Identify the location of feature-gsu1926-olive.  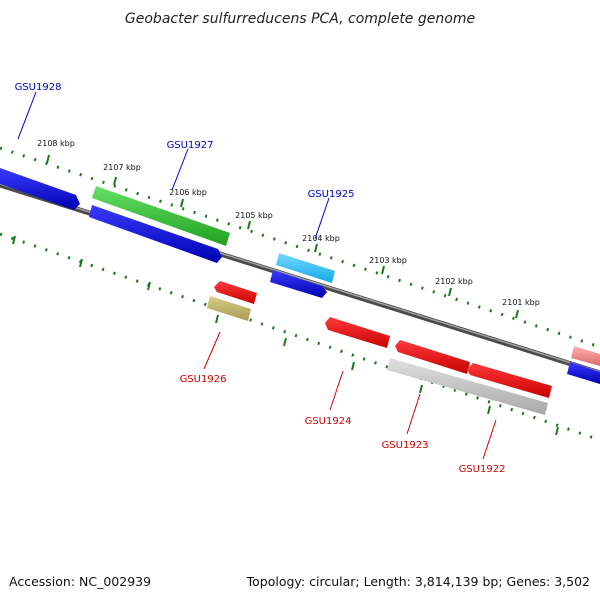
(229, 308).